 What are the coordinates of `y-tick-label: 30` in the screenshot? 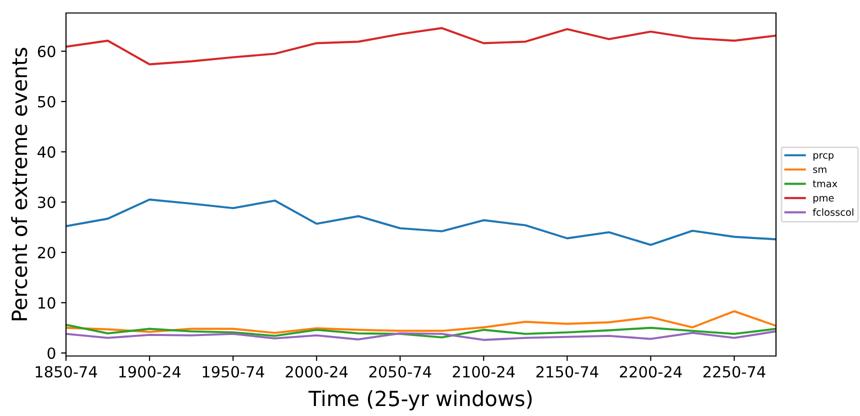 It's located at (47, 202).